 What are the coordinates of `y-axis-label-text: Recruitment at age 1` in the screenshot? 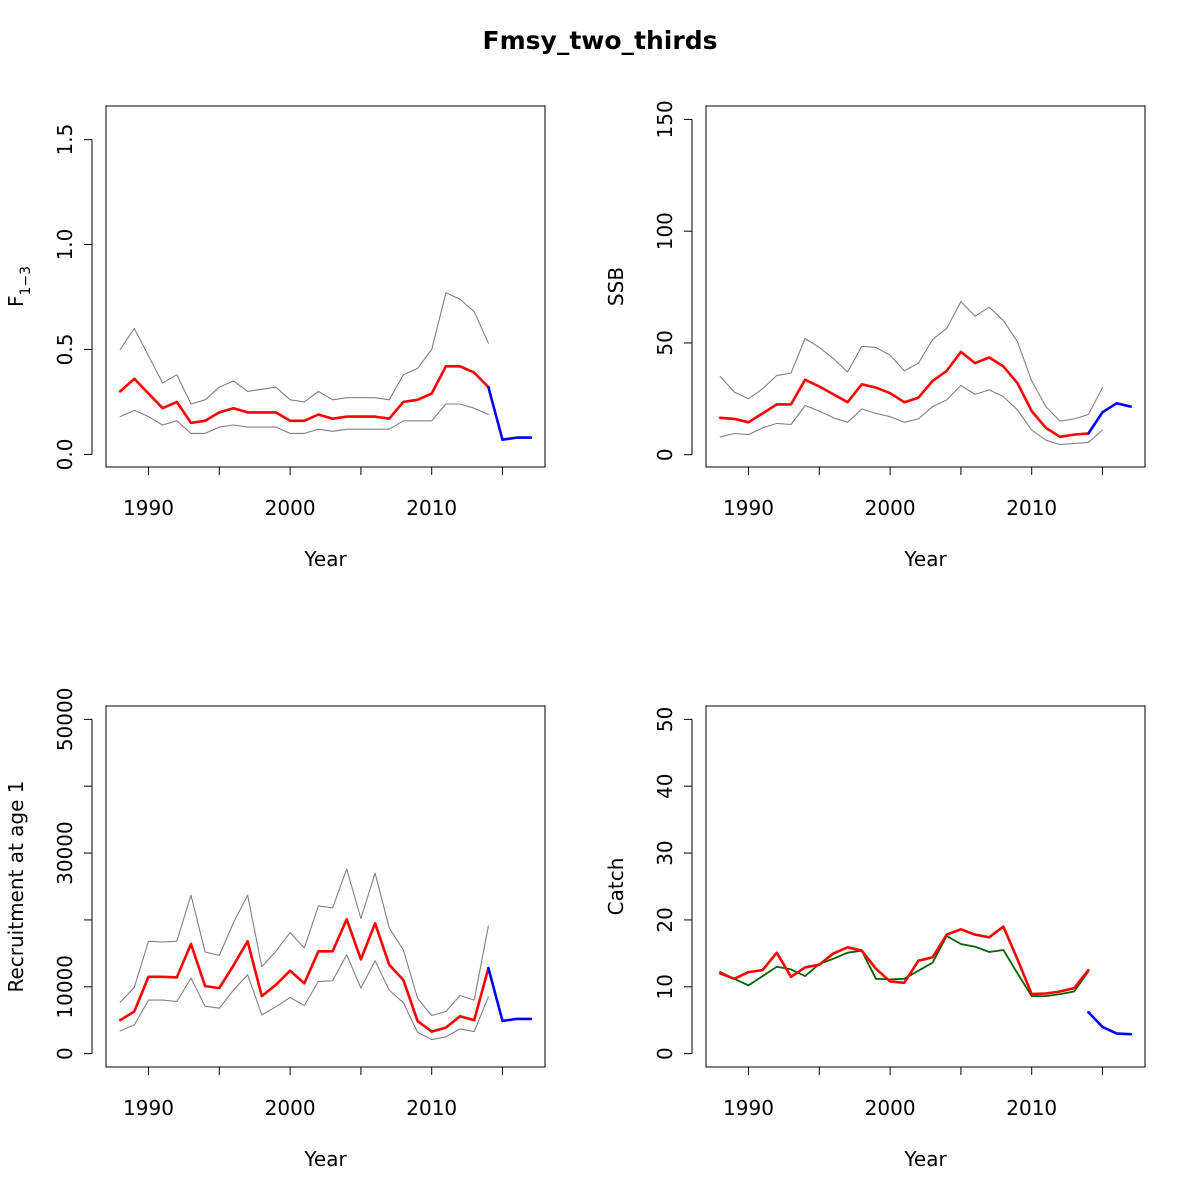 It's located at (16, 886).